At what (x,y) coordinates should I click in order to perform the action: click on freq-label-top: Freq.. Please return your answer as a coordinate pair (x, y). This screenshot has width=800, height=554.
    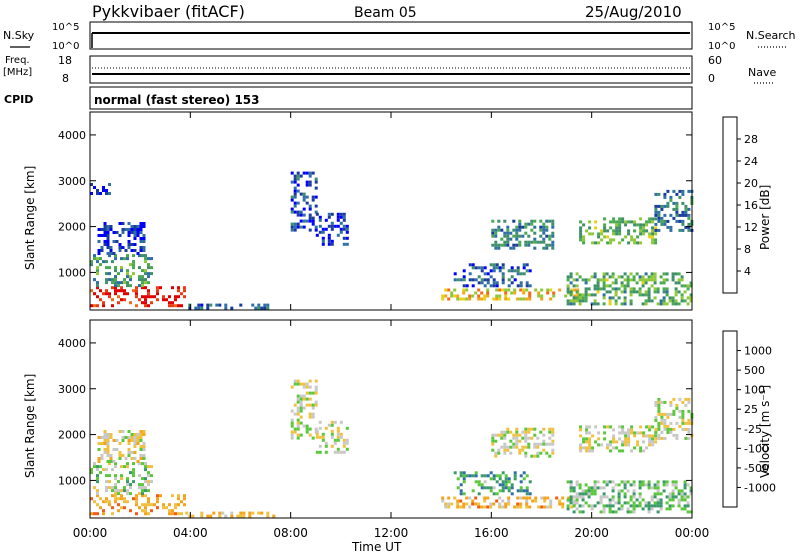
    Looking at the image, I should click on (17, 60).